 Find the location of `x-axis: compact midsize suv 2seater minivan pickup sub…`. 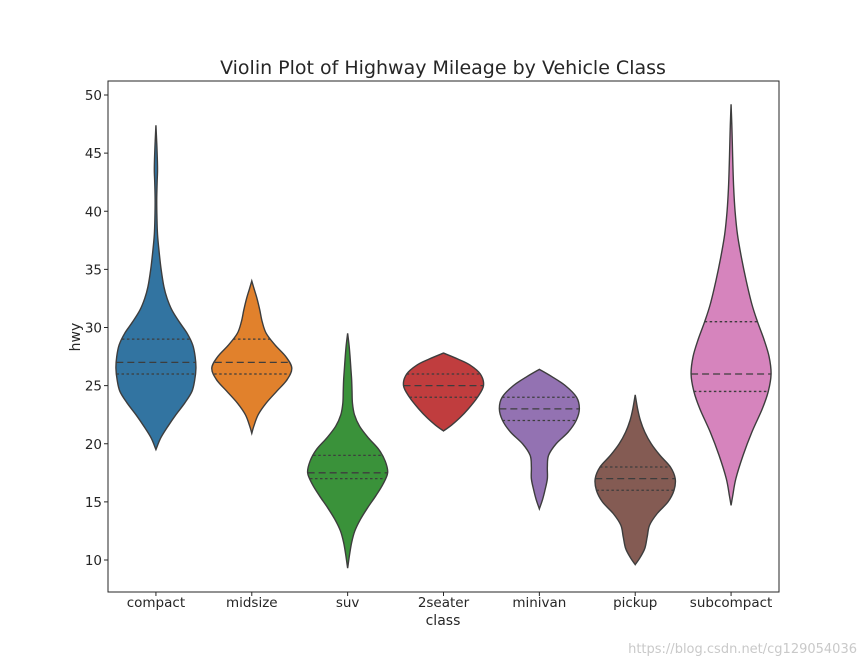

x-axis: compact midsize suv 2seater minivan pickup sub… is located at coordinates (450, 601).